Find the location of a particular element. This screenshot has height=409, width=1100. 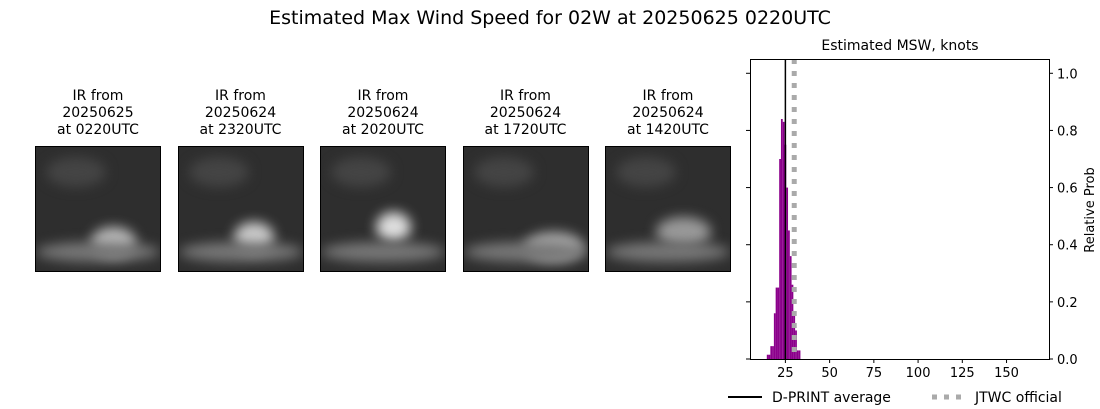

y-tick-label: 0.4 is located at coordinates (1067, 246).